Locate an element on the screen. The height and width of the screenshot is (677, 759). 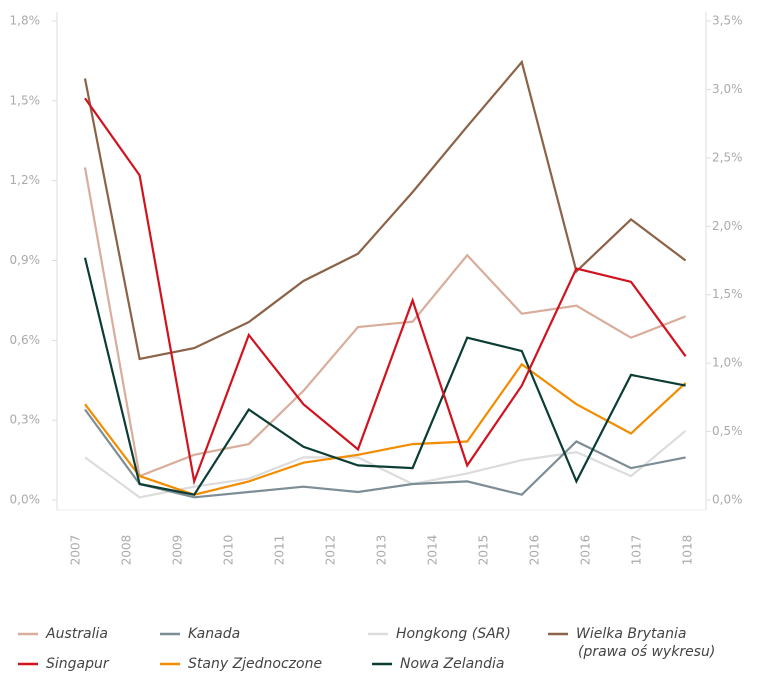
x-tick-label: 1017 is located at coordinates (637, 550).